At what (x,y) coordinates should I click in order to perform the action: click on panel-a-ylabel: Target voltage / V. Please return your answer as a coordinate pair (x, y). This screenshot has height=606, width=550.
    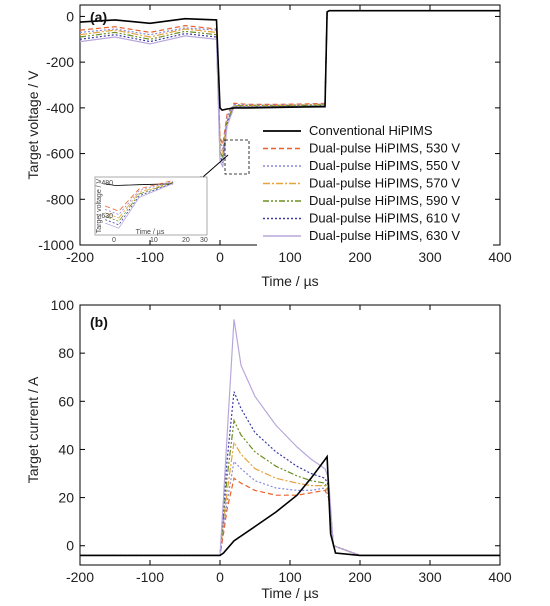
    Looking at the image, I should click on (33, 125).